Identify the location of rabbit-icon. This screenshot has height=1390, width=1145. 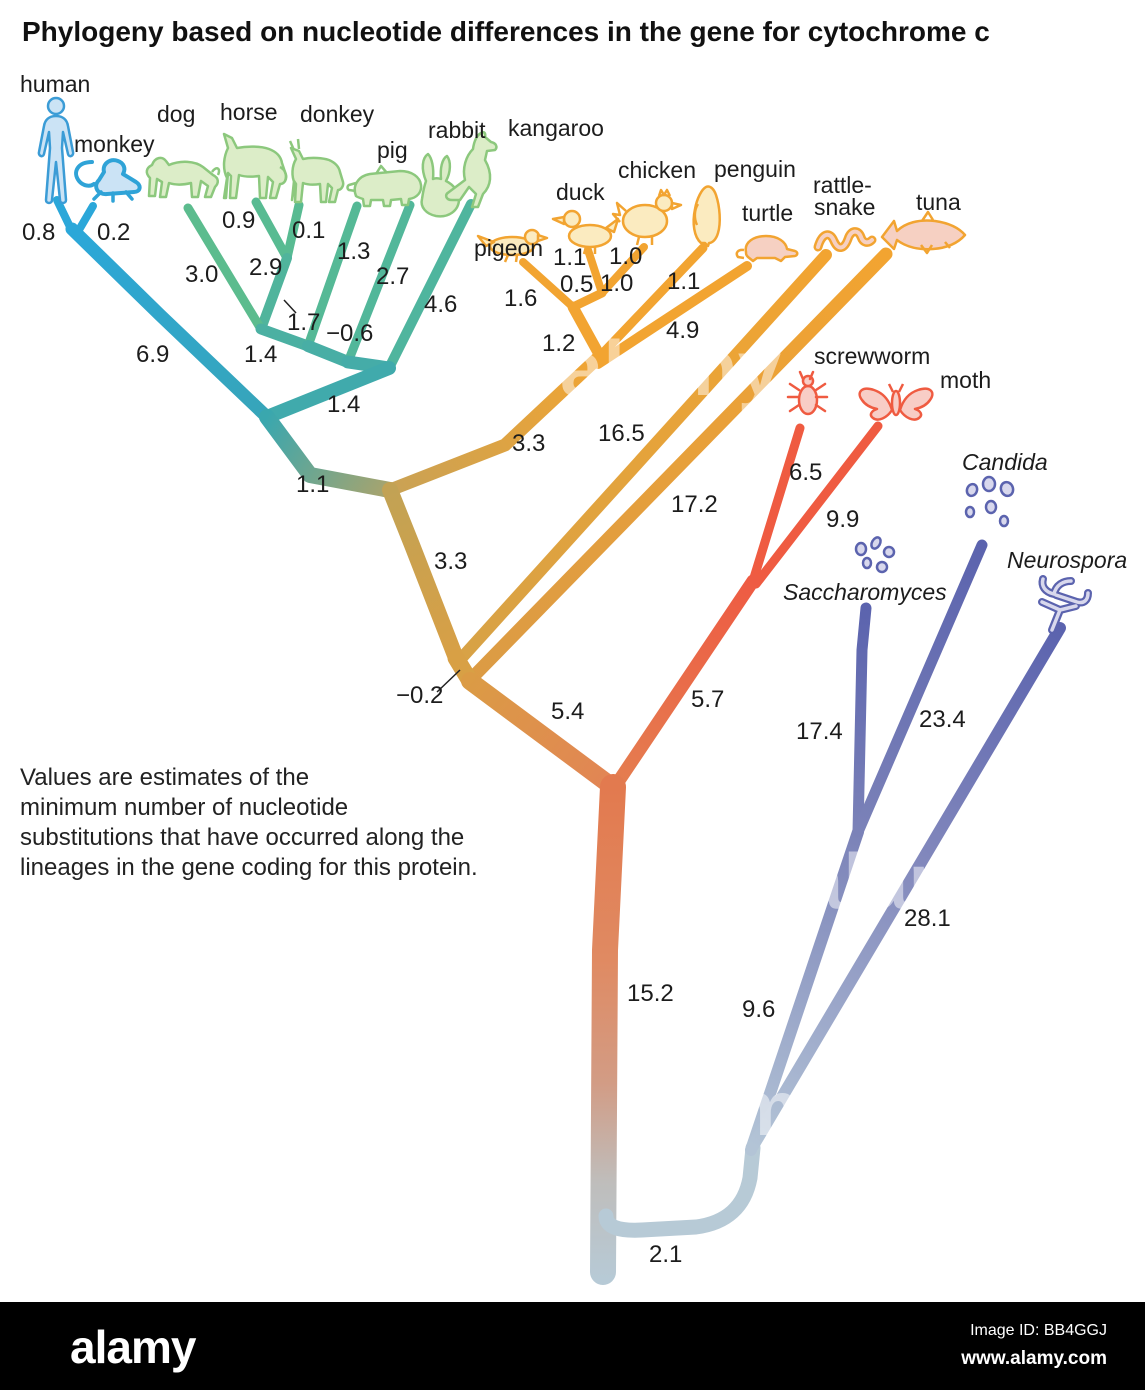
(440, 185).